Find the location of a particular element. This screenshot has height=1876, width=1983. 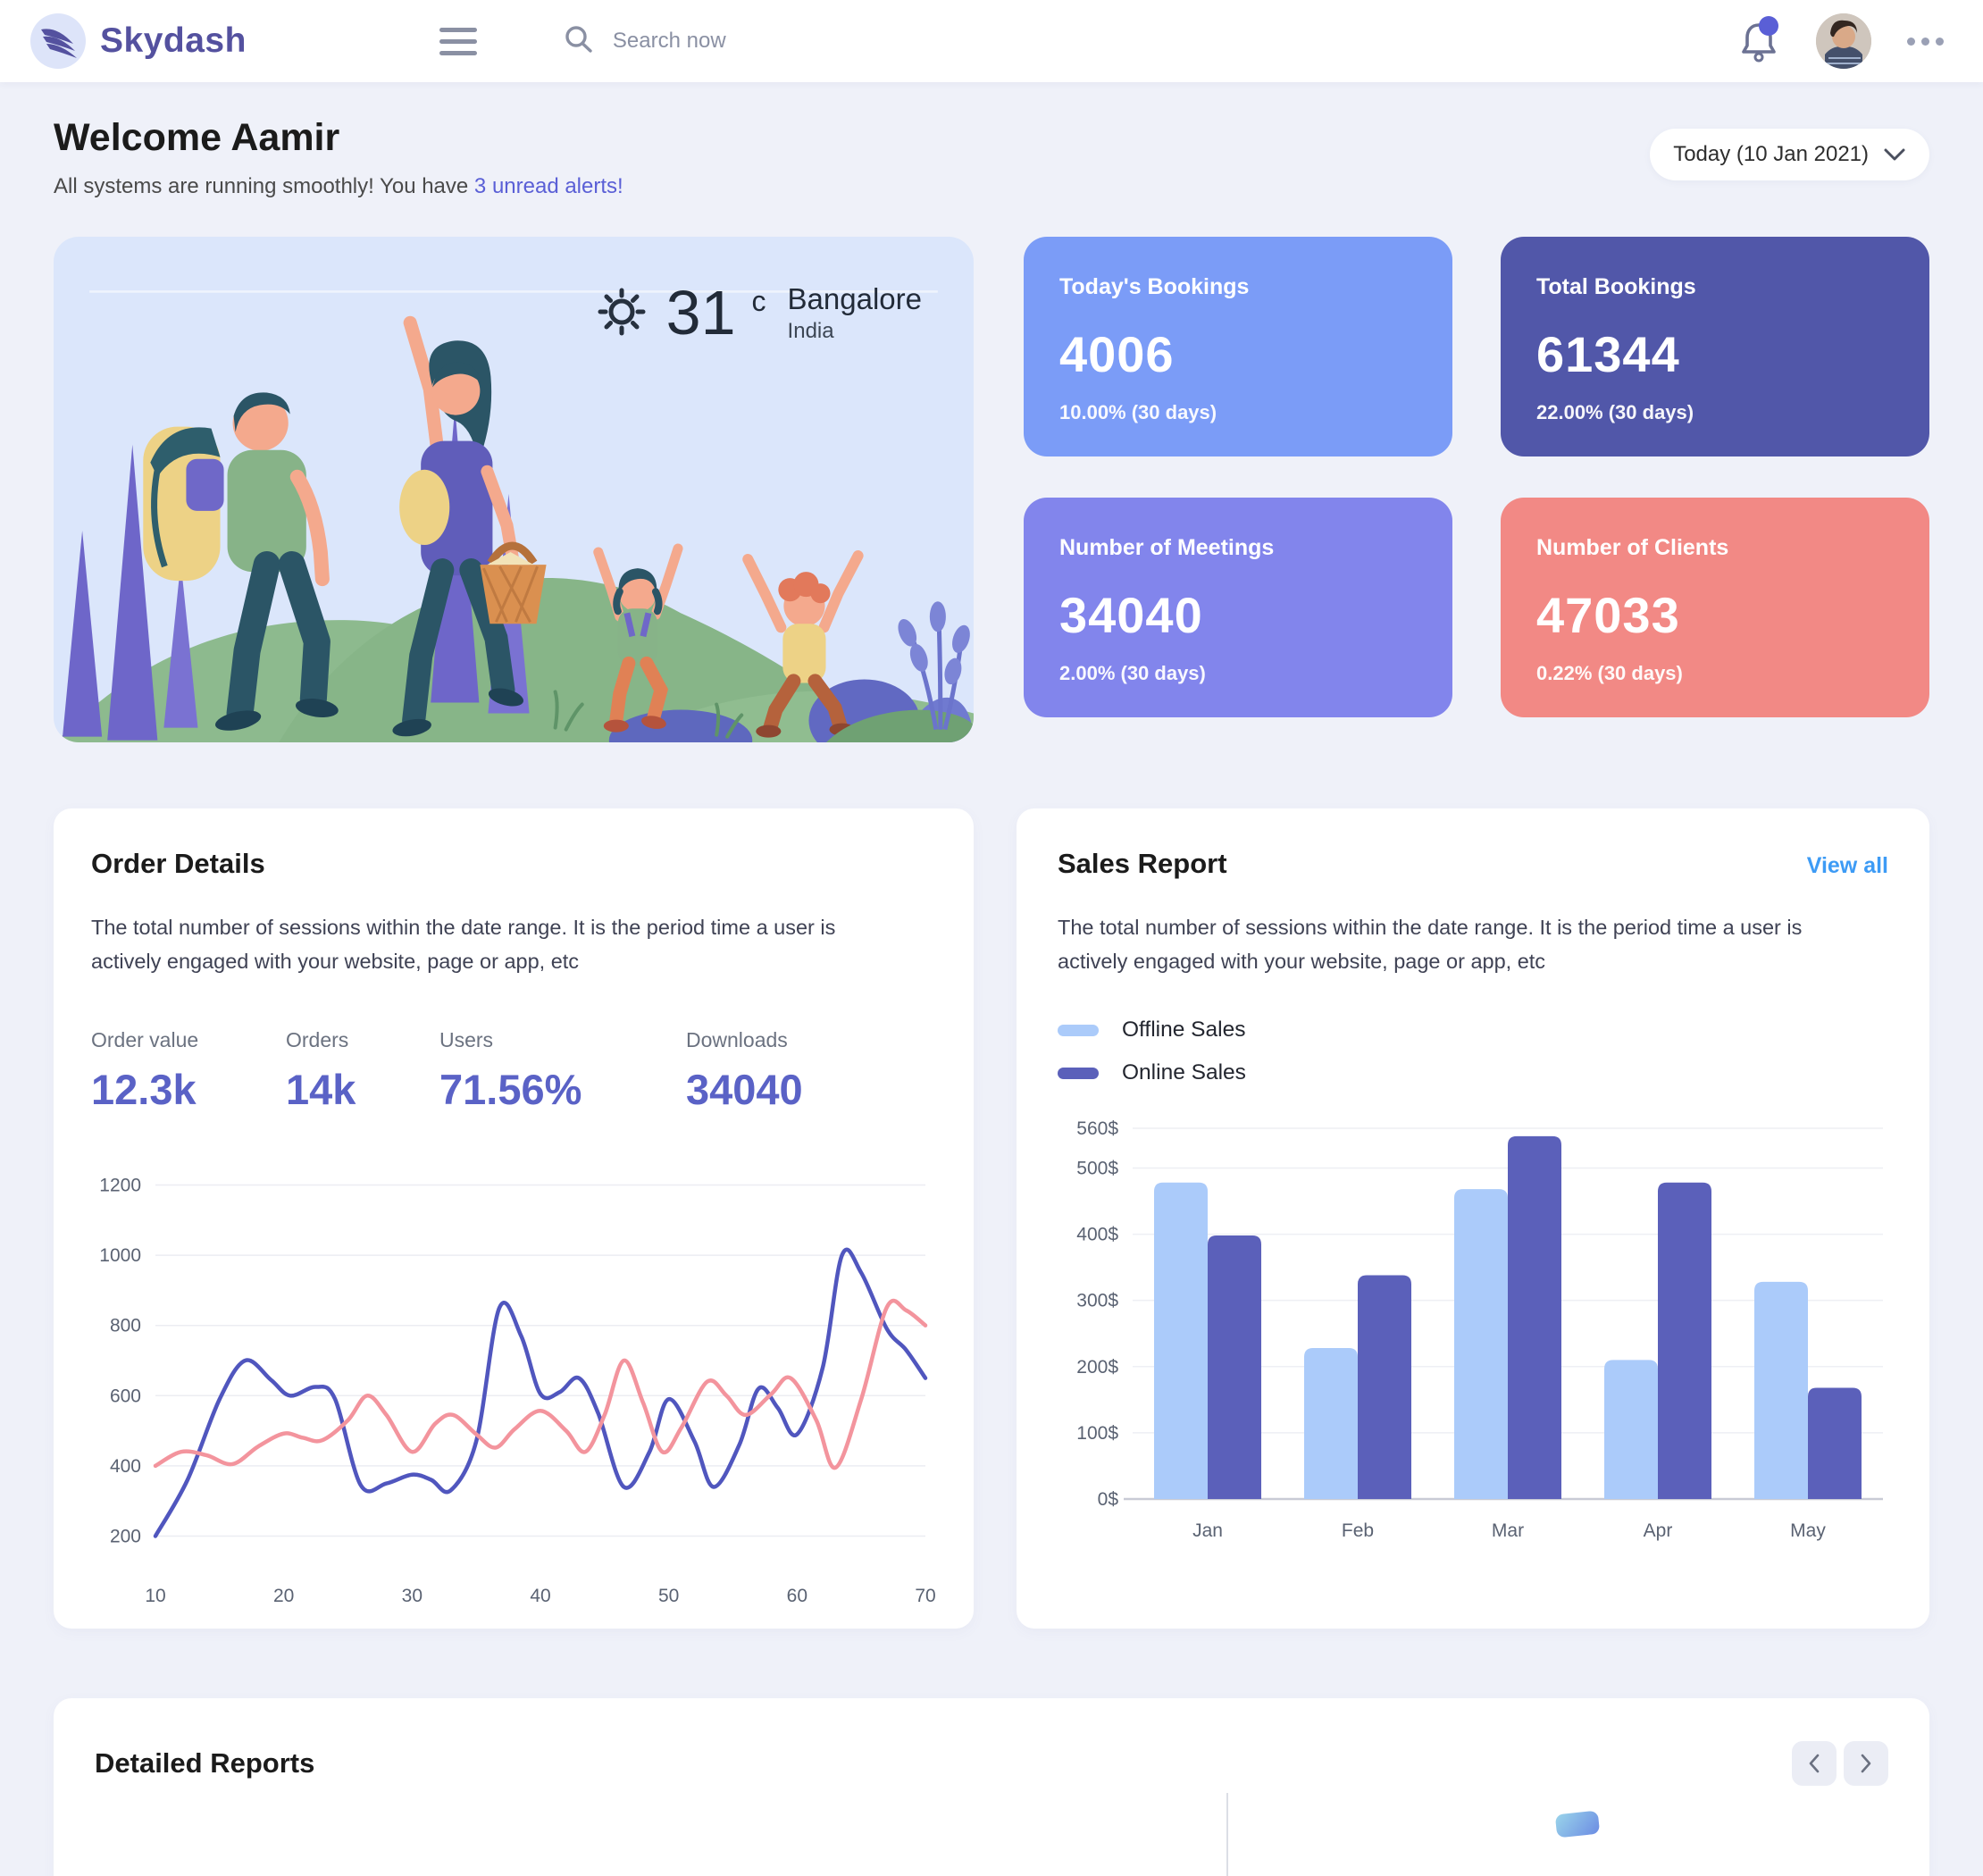

svg-text: May is located at coordinates (1808, 1530).